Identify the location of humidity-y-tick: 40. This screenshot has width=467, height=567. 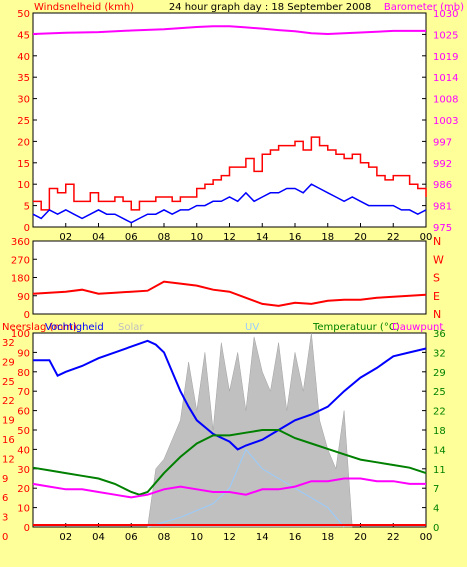
(23, 450).